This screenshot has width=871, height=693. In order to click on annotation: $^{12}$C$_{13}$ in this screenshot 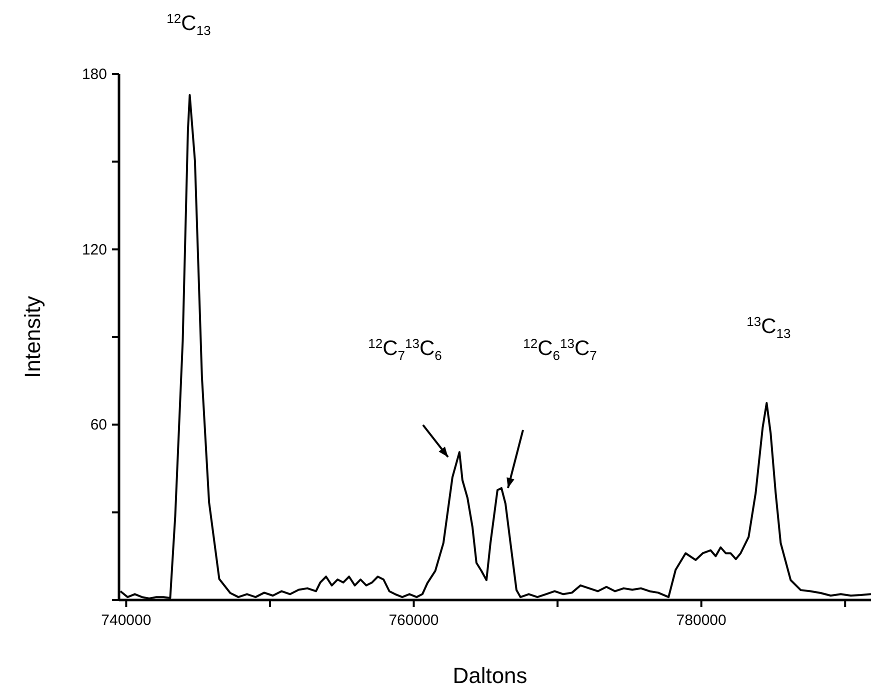, I will do `click(188, 24)`.